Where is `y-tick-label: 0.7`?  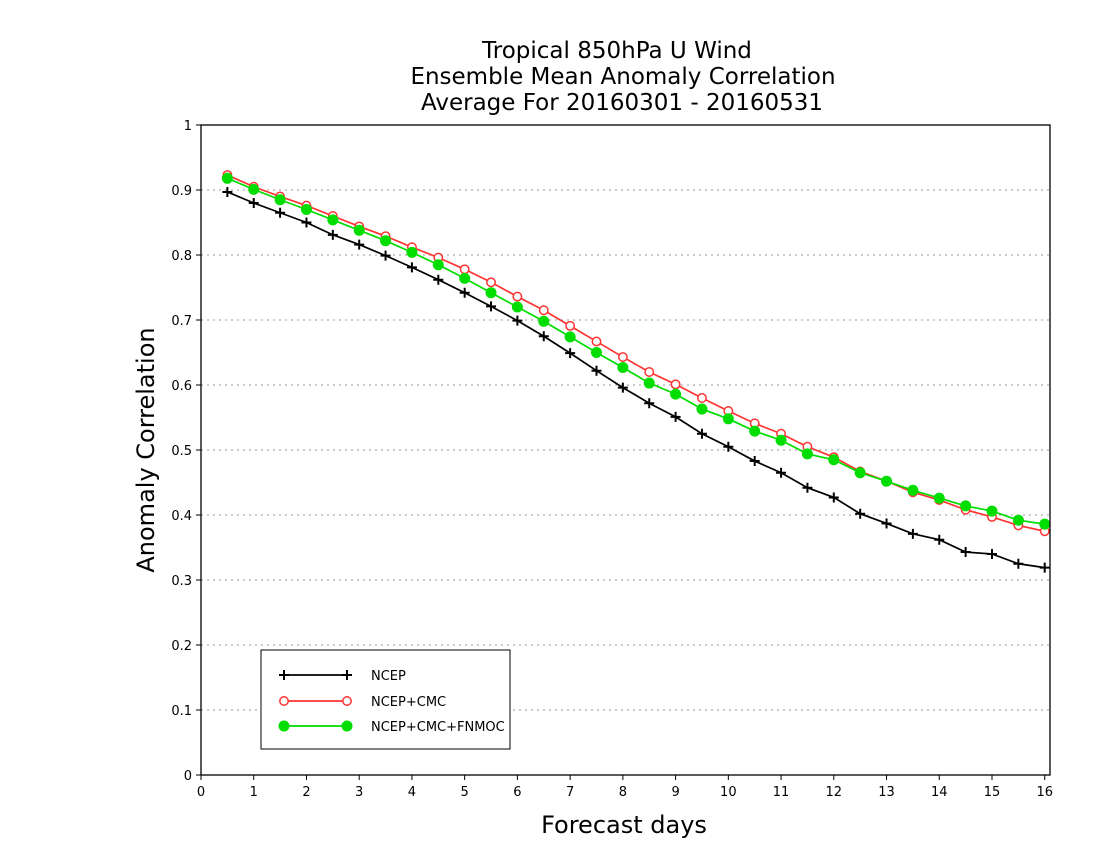 y-tick-label: 0.7 is located at coordinates (181, 321).